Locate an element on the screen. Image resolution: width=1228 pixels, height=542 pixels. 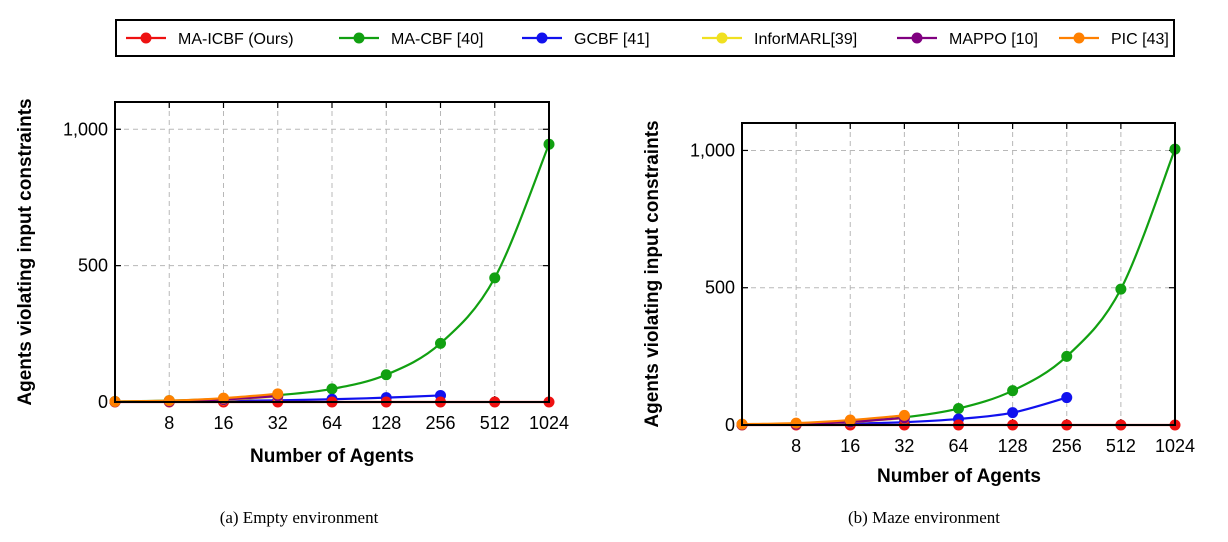
legend-ma-icbf-ours-marker is located at coordinates (146, 38).